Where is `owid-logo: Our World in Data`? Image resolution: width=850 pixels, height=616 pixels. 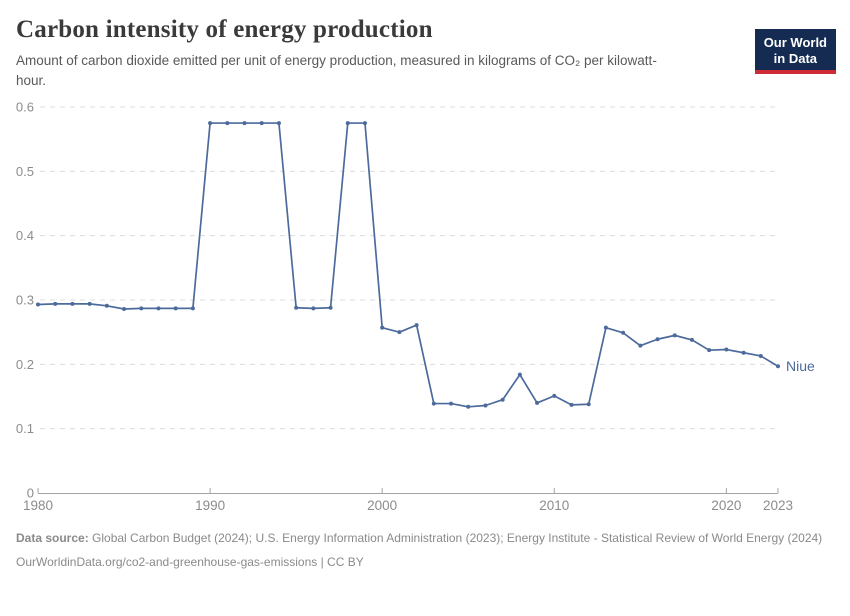 owid-logo: Our World in Data is located at coordinates (795, 52).